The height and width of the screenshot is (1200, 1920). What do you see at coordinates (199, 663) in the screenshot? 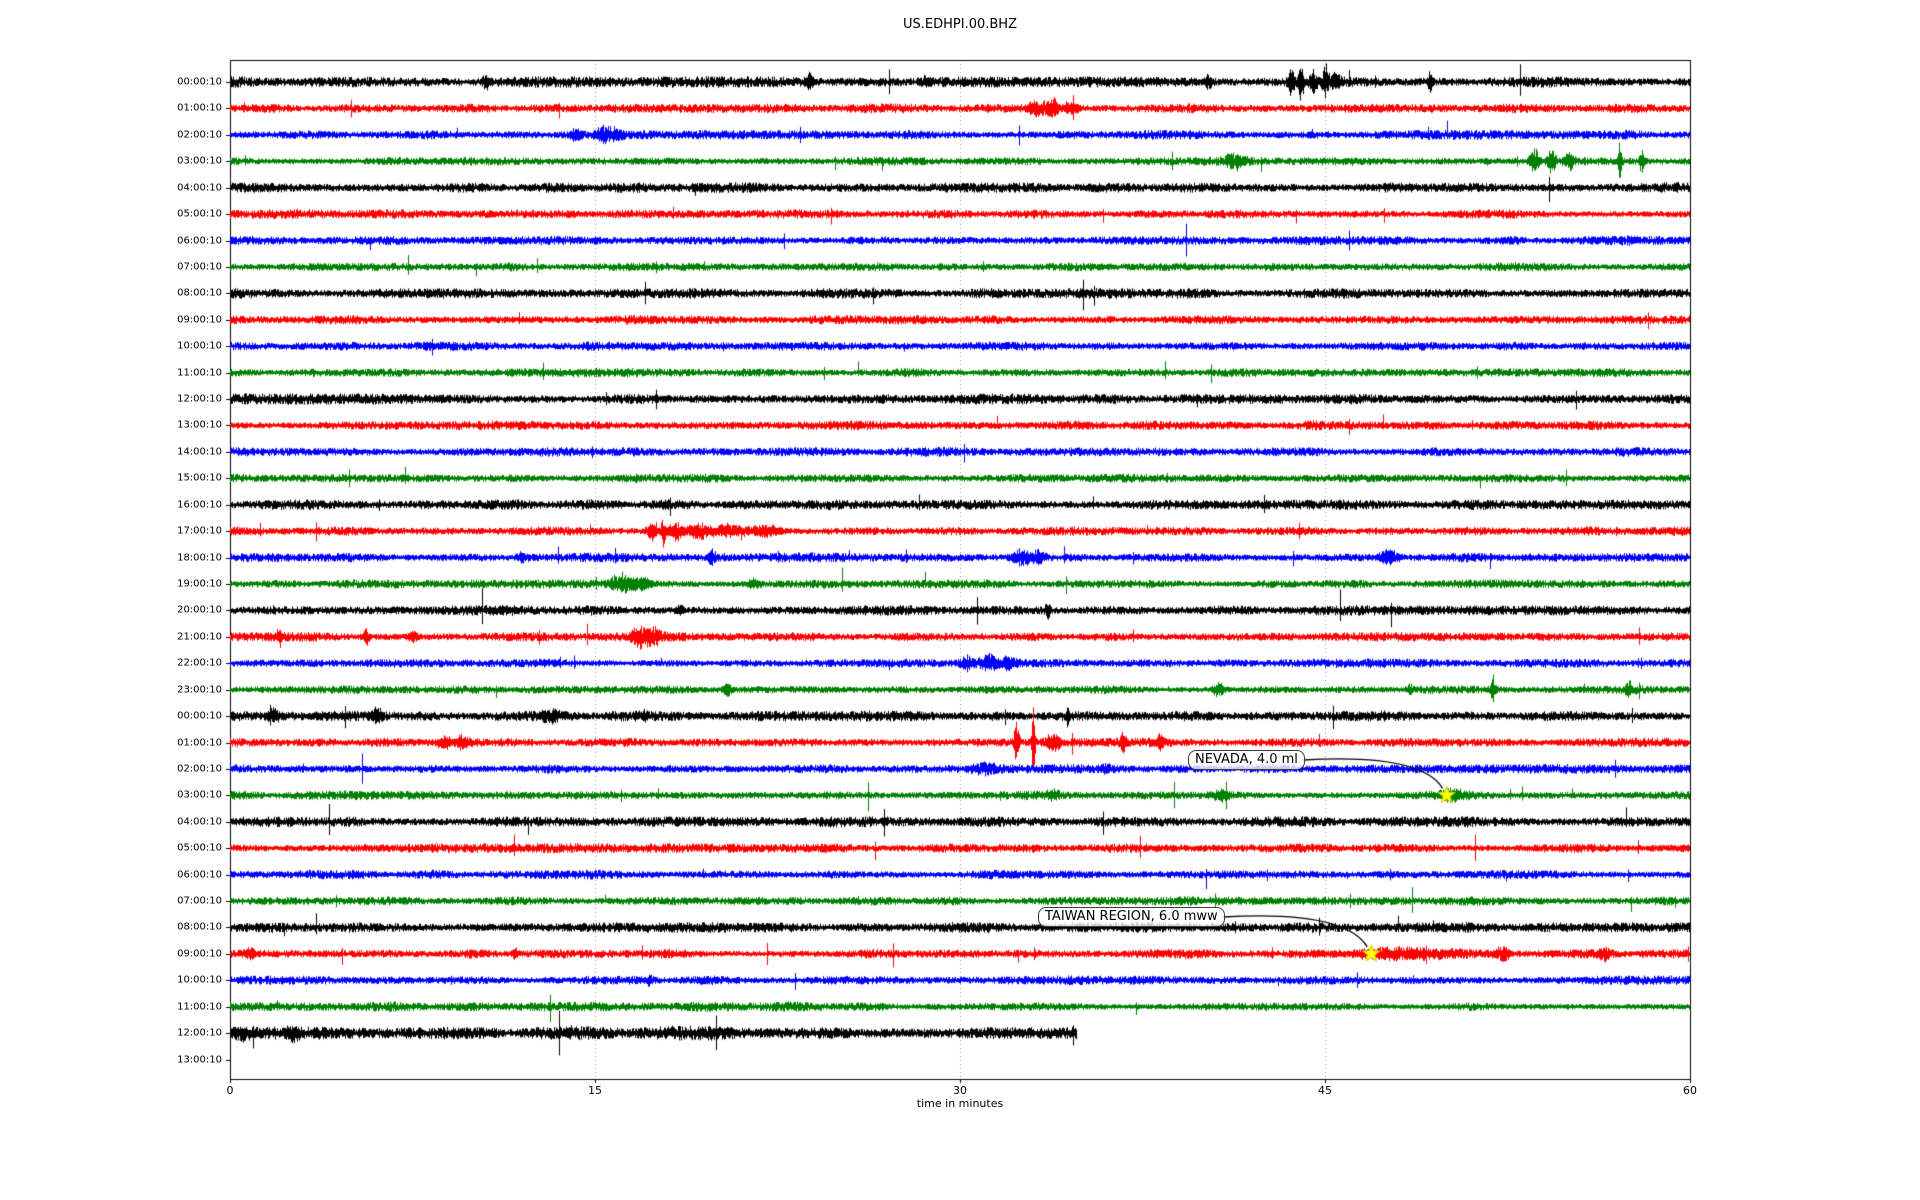
I see `y-tick-label: 22:00:10` at bounding box center [199, 663].